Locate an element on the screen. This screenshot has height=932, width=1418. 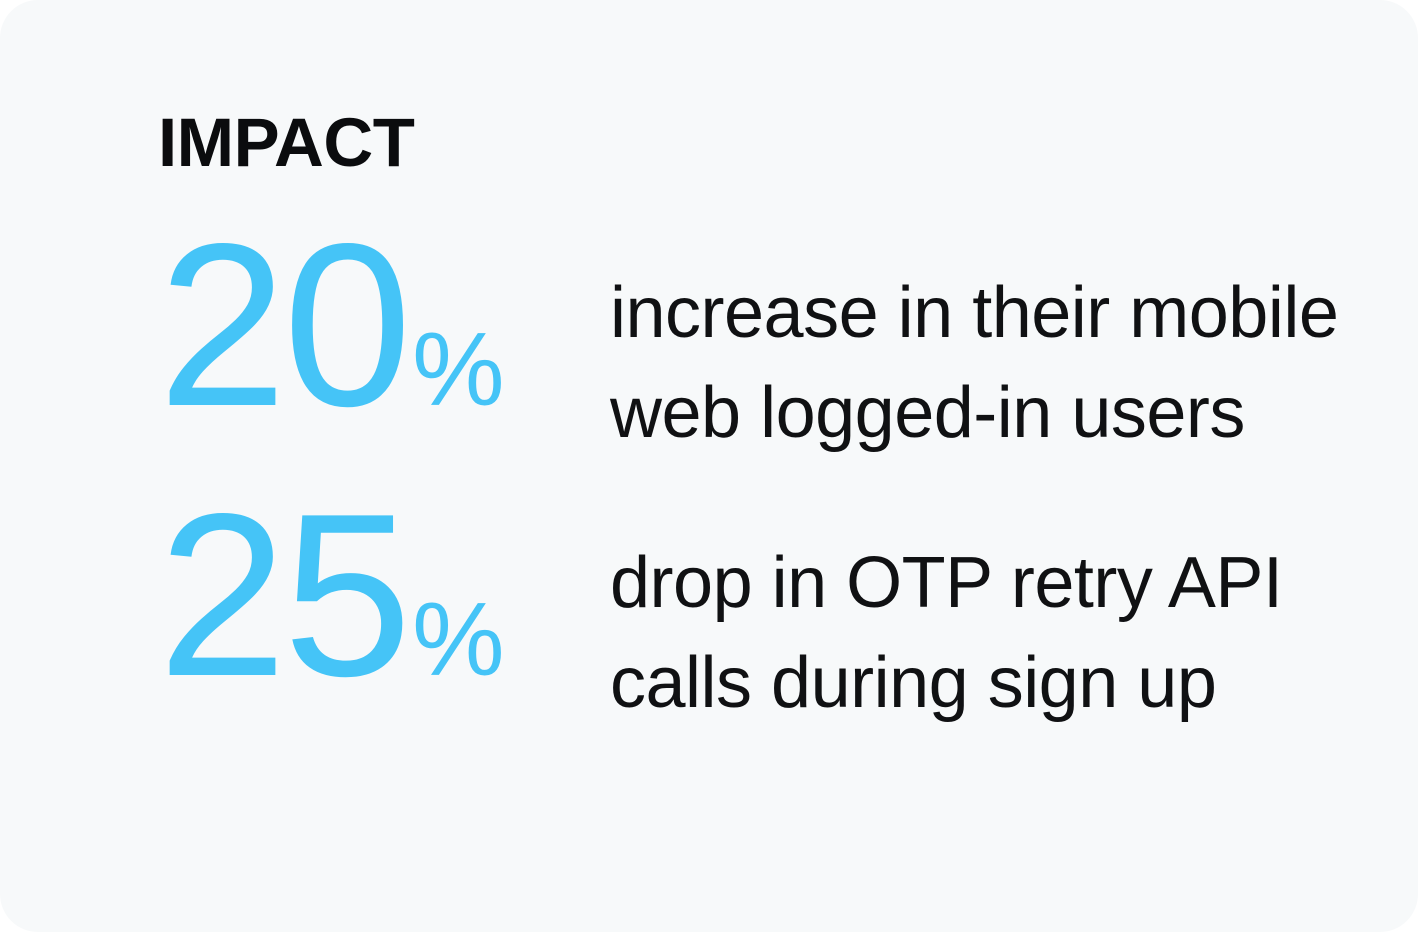
stat-figure: 20 % is located at coordinates (331, 330).